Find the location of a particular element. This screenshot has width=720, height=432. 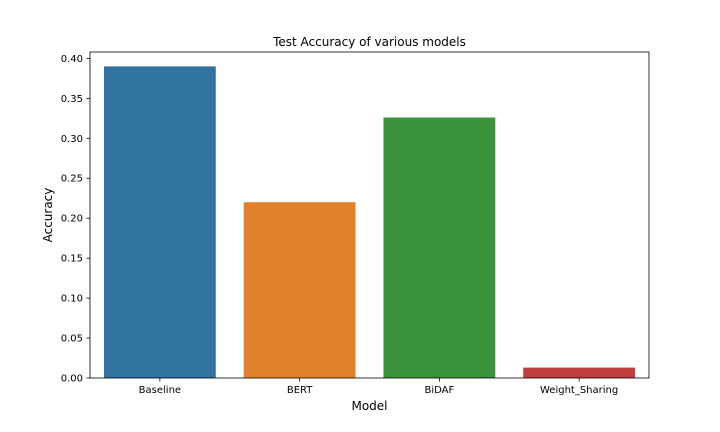

y-tick-label: 0.40 is located at coordinates (72, 59).